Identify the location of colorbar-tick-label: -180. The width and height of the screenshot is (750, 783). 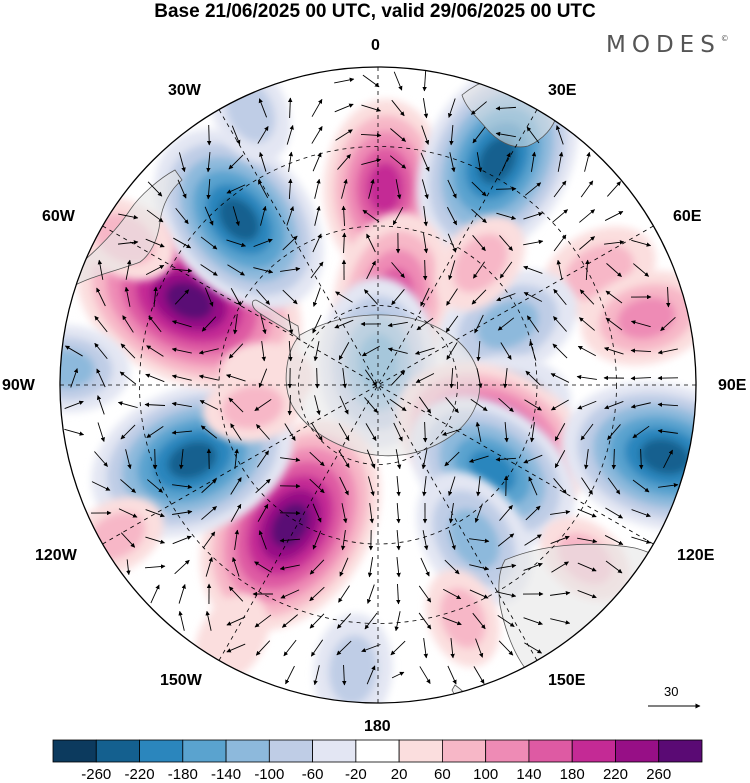
(182, 774).